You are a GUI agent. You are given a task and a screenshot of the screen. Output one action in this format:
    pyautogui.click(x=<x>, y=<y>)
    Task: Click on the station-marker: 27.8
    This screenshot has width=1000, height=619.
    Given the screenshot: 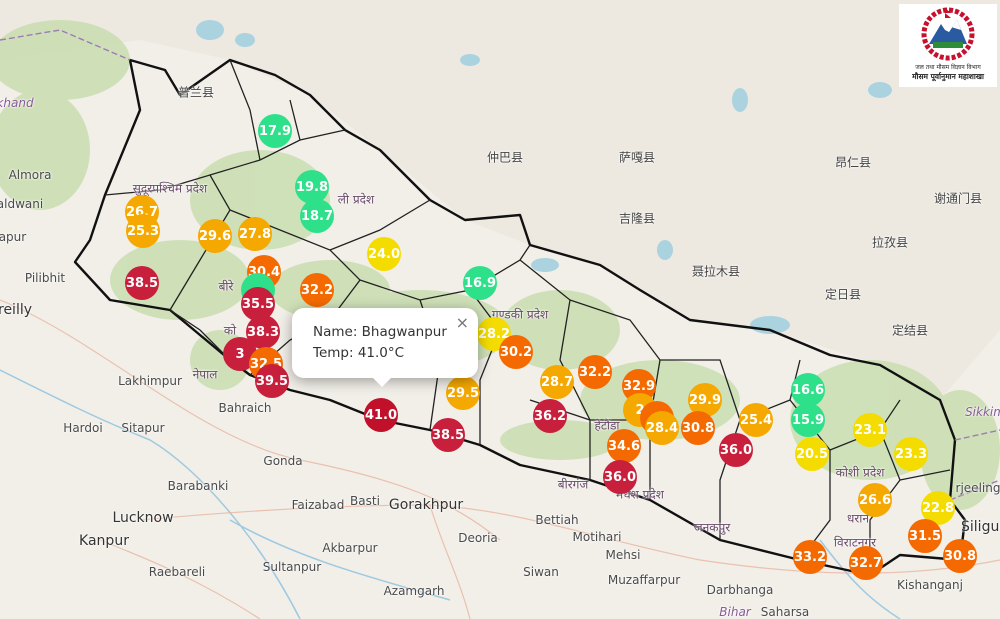 What is the action you would take?
    pyautogui.click(x=255, y=234)
    